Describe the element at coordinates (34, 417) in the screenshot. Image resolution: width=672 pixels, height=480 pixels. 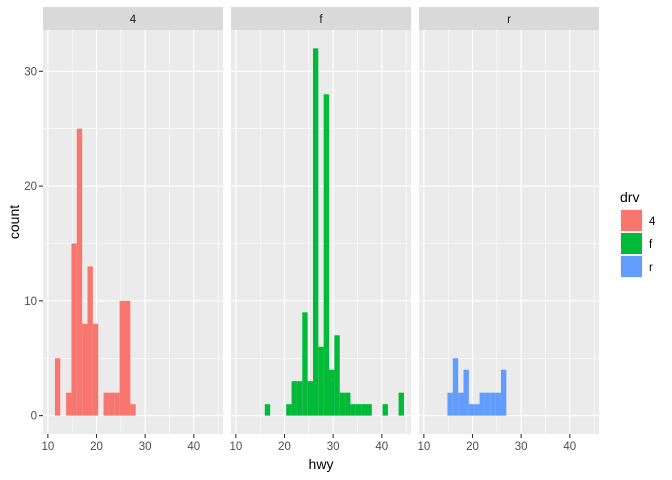
I see `y-tick-label: 0` at that location.